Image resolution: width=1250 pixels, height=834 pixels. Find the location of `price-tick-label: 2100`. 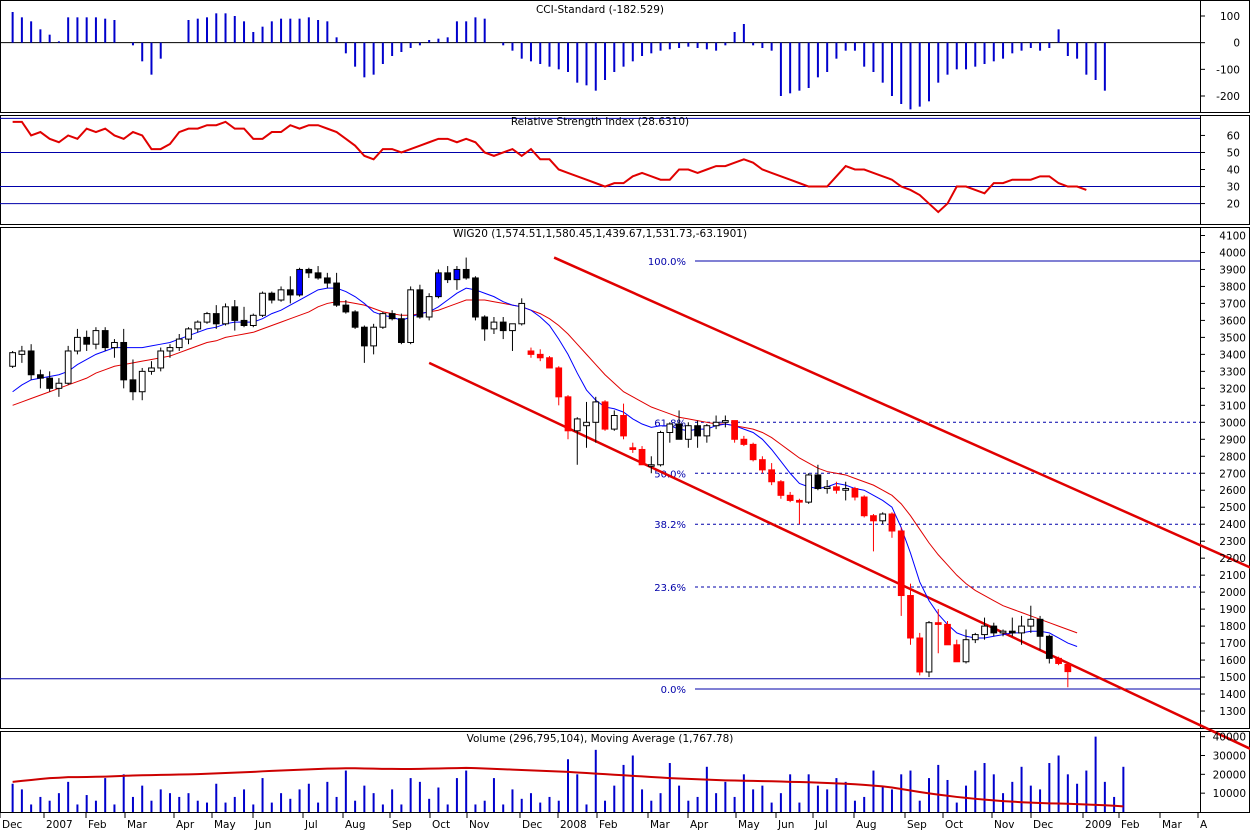

price-tick-label: 2100 is located at coordinates (1232, 576).